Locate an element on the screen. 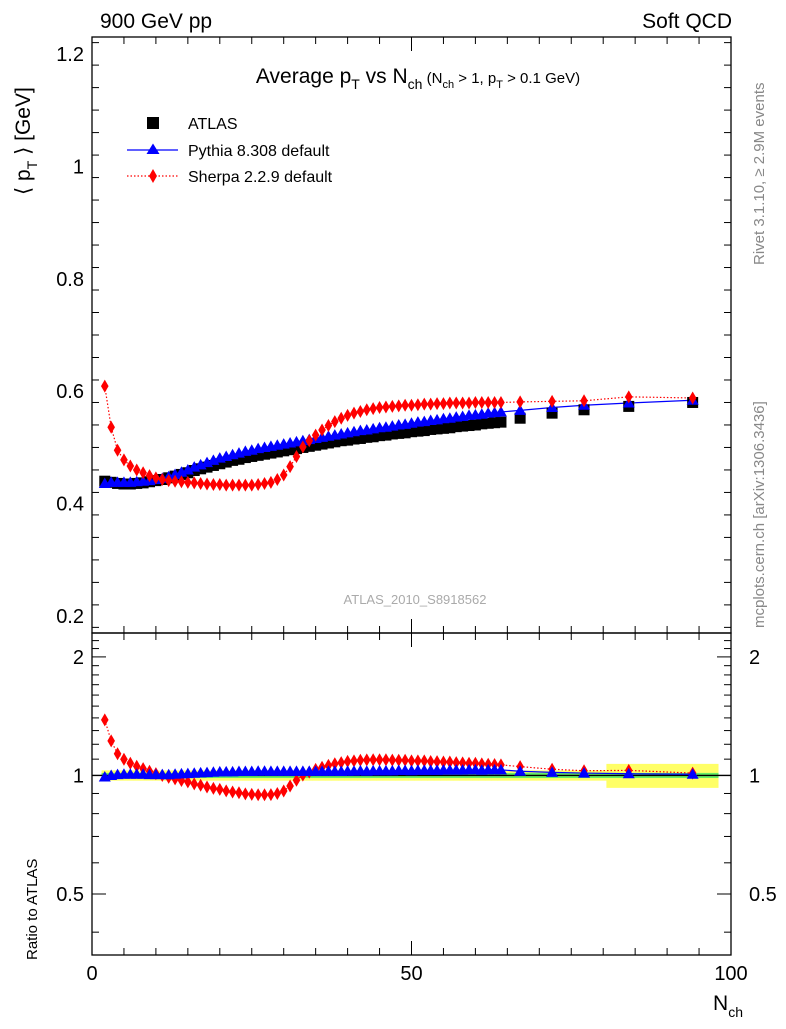  ratio-ytick-label-left: 1 is located at coordinates (78, 776).